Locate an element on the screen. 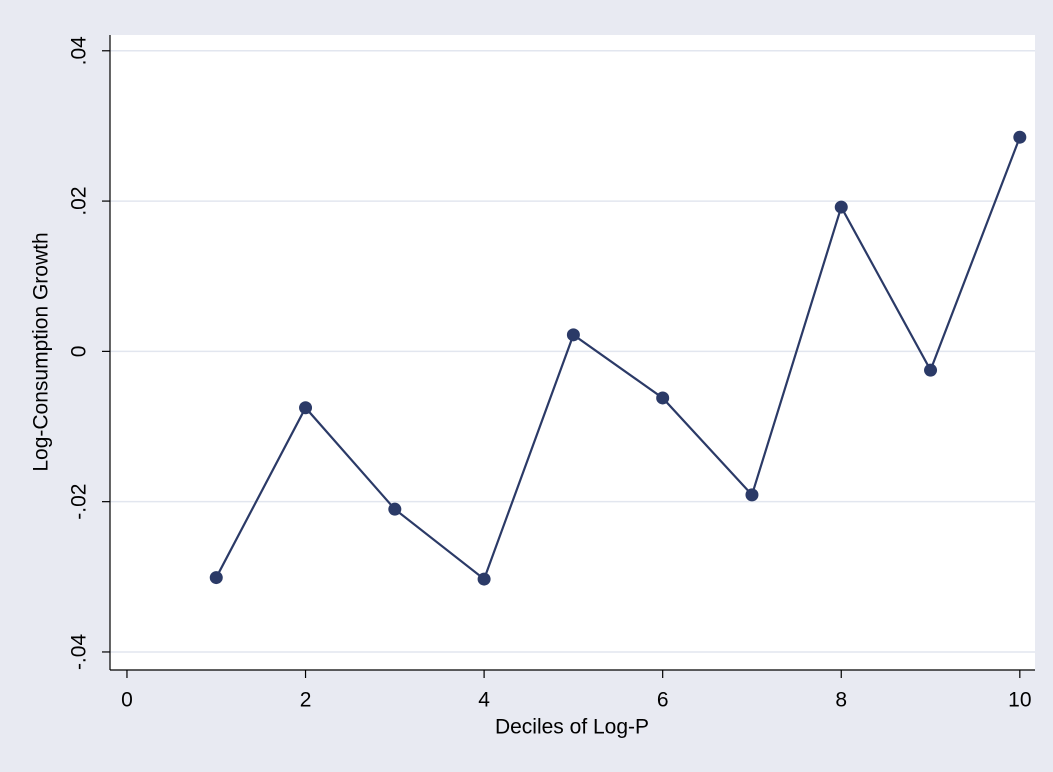 The image size is (1053, 772). y-tick-label: 0 is located at coordinates (79, 352).